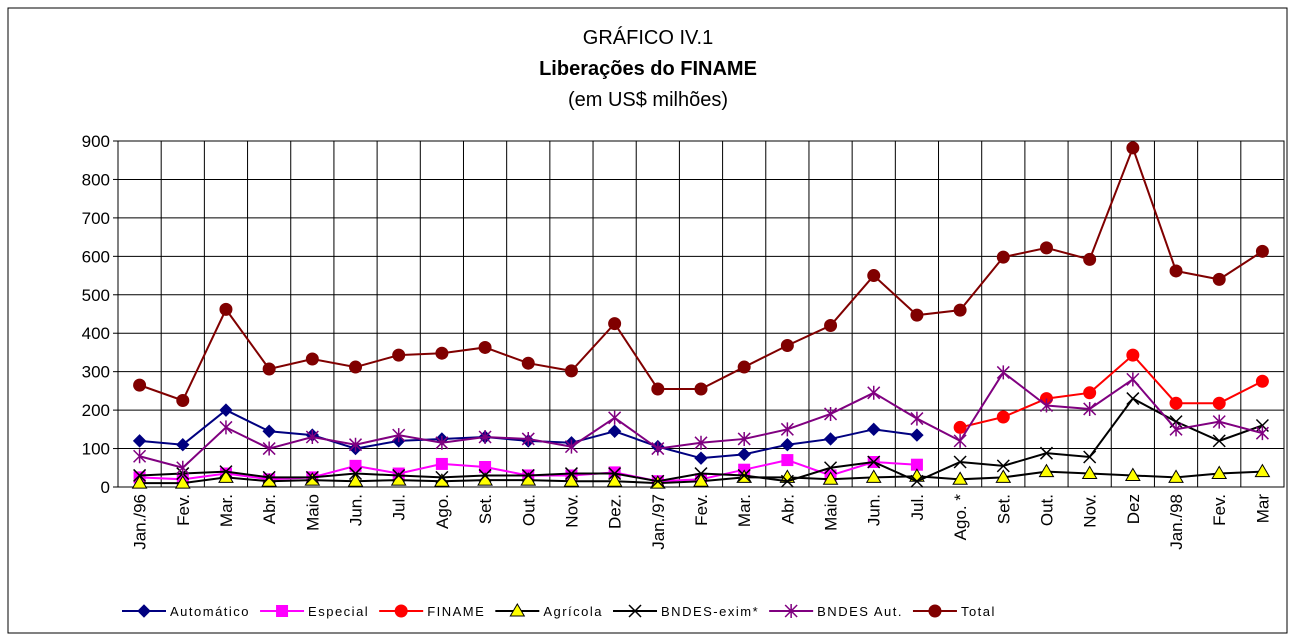 The height and width of the screenshot is (641, 1295). Describe the element at coordinates (210, 611) in the screenshot. I see `legend-label: Automático` at that location.